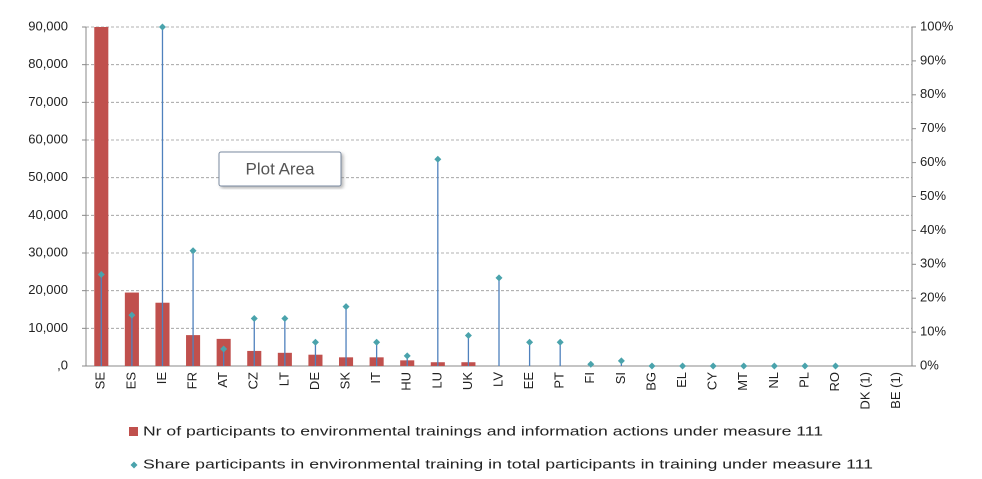 This screenshot has height=479, width=982. I want to click on y2-tick-label: 60%, so click(933, 161).